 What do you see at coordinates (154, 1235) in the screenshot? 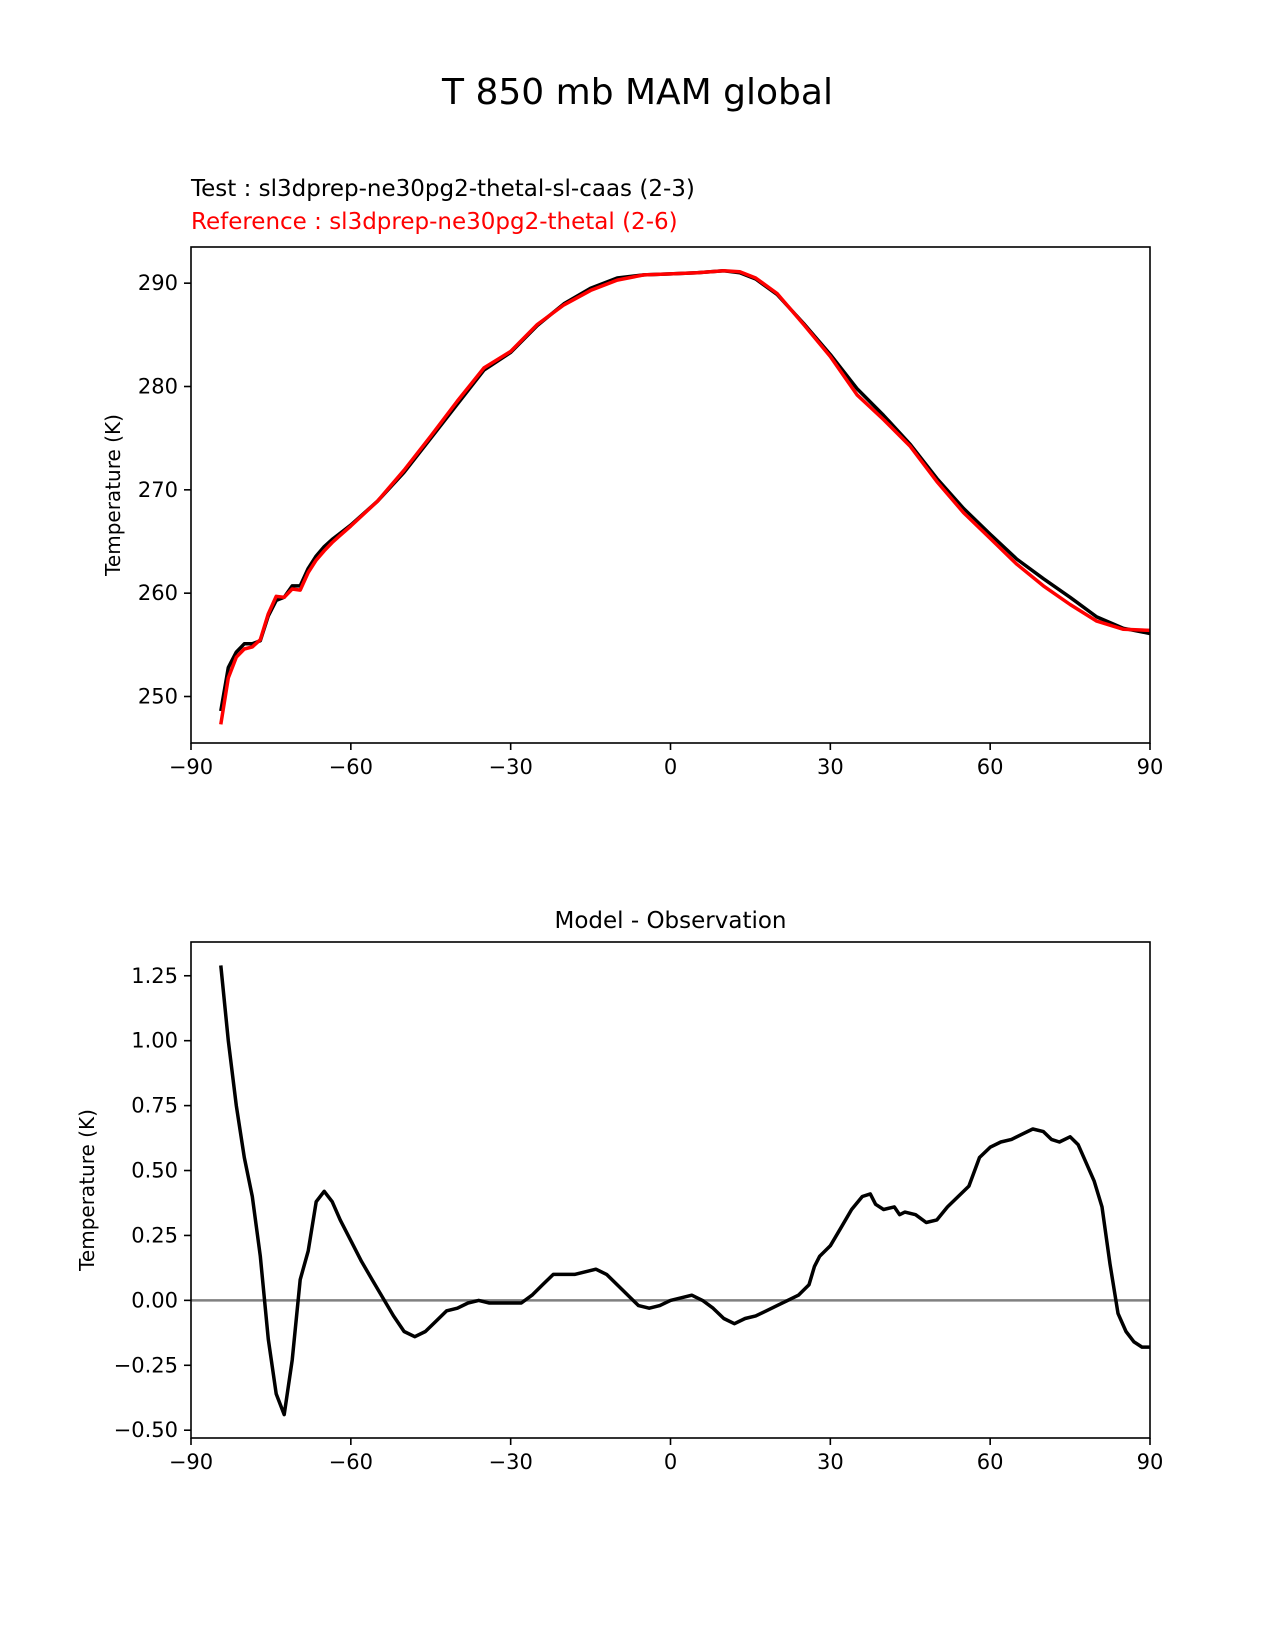
I see `y-tick-label: 0.25` at bounding box center [154, 1235].